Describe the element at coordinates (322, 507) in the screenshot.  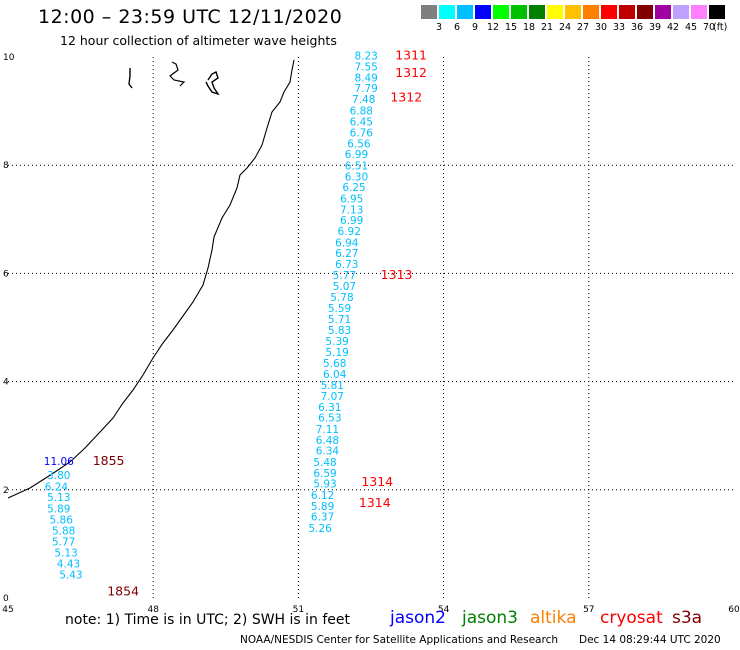
I see `wave-height-value: 5.89` at that location.